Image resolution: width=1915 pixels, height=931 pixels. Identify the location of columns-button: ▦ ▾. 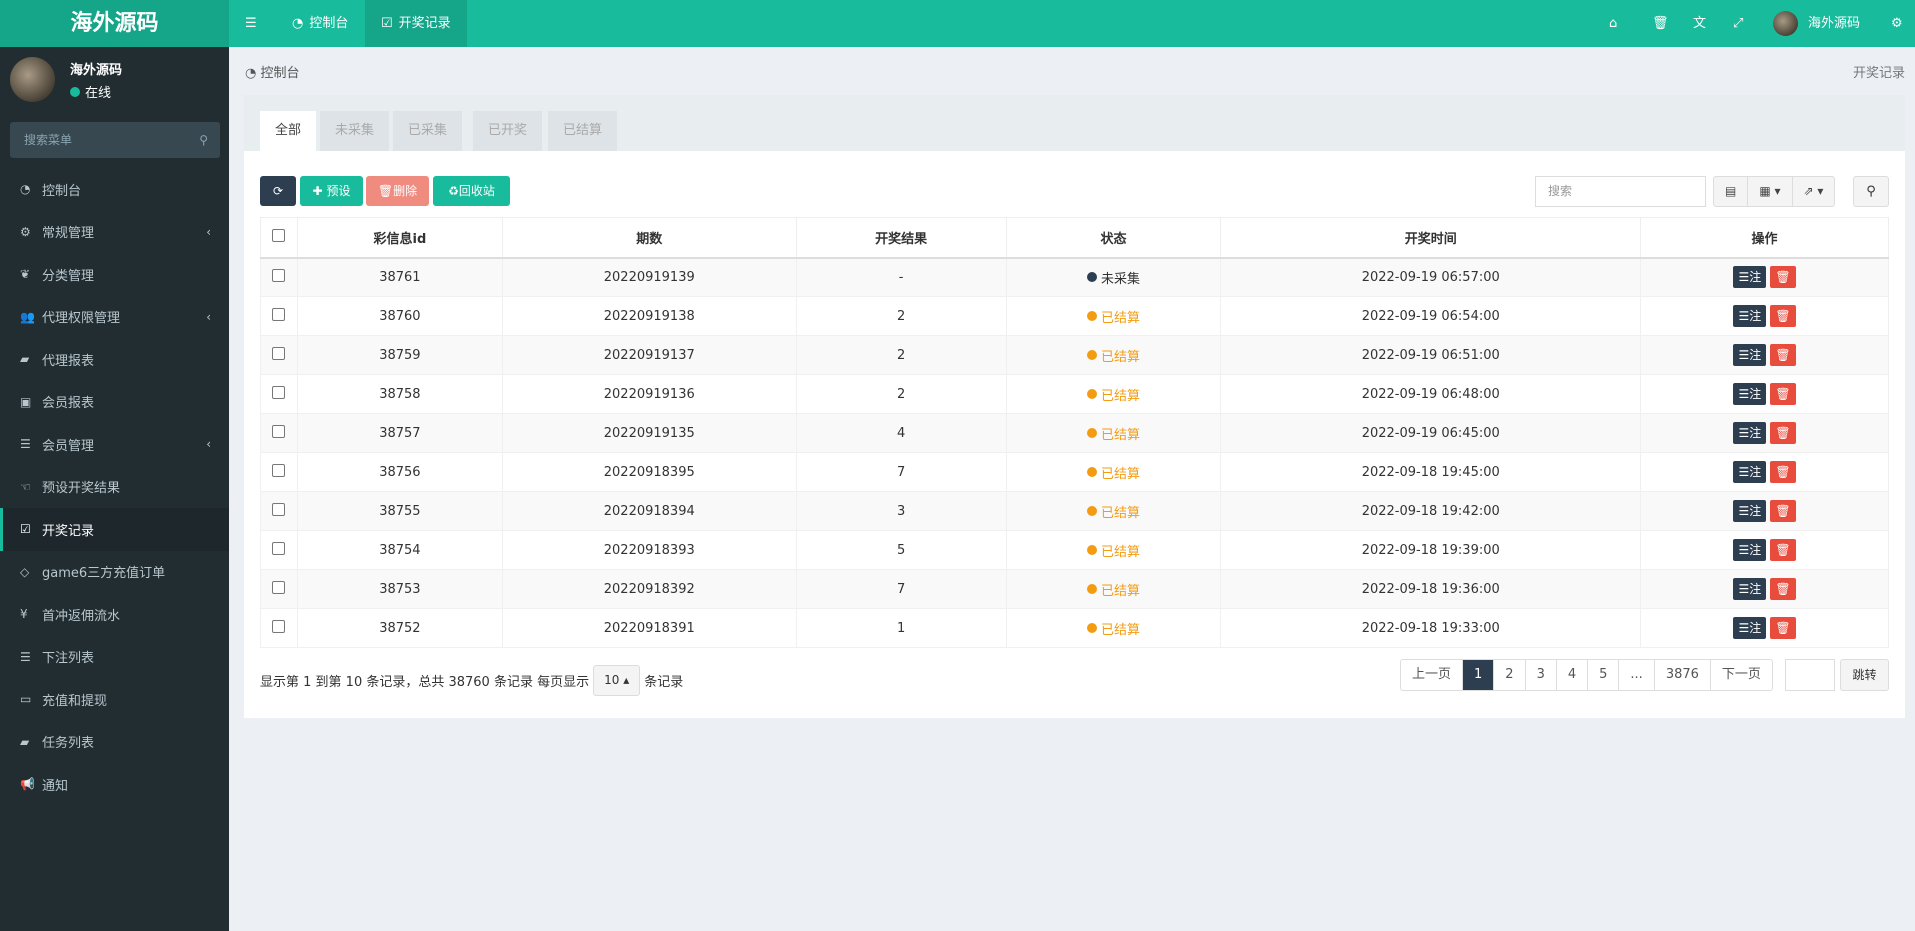
(1770, 191).